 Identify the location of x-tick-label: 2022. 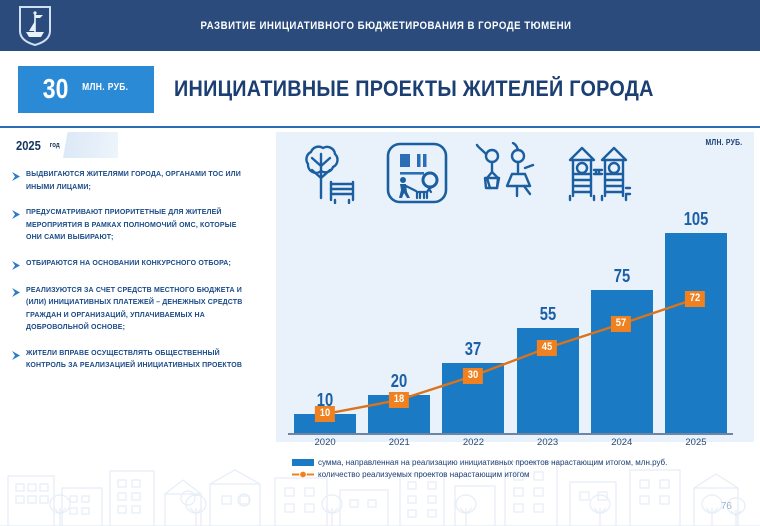
(473, 442).